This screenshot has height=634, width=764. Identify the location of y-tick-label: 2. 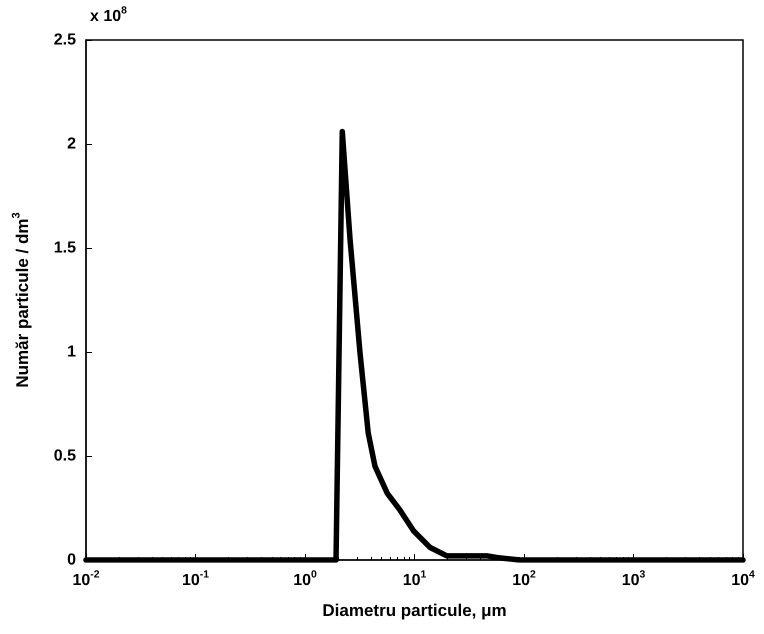
(71, 144).